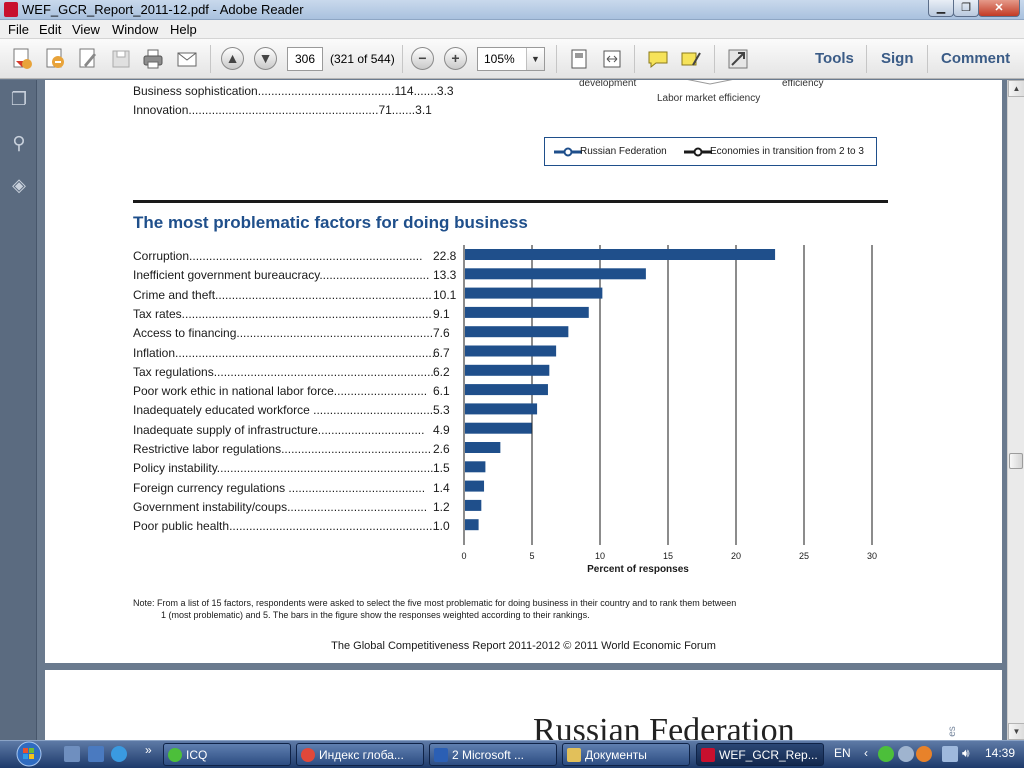  Describe the element at coordinates (658, 59) in the screenshot. I see `sticky-note-icon` at that location.